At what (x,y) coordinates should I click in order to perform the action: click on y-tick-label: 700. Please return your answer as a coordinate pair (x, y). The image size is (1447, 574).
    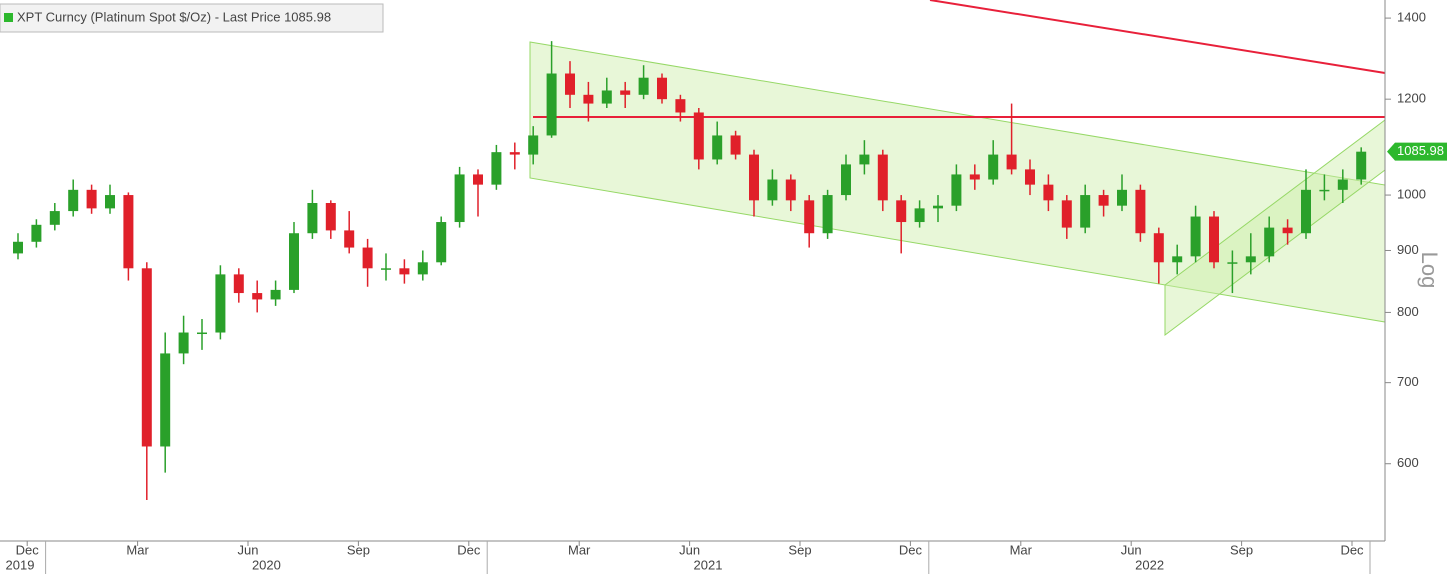
    Looking at the image, I should click on (1408, 381).